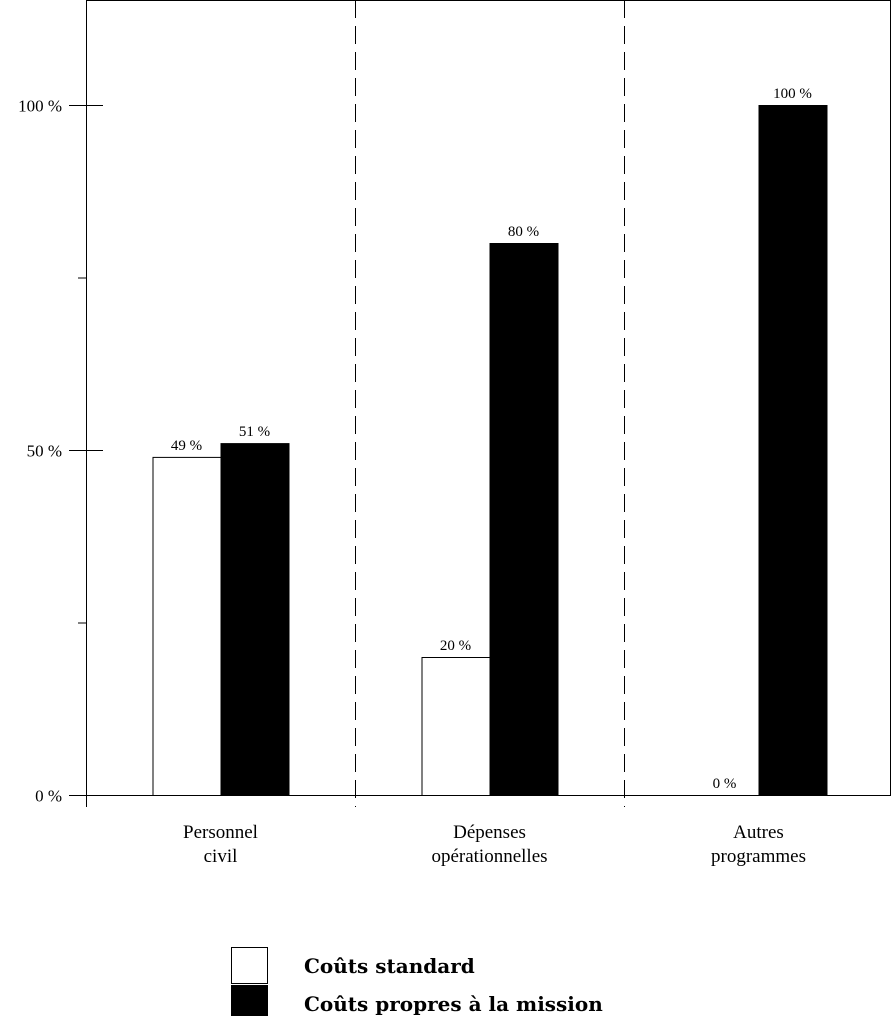 Image resolution: width=891 pixels, height=1016 pixels. I want to click on data-label: 49 %, so click(186, 446).